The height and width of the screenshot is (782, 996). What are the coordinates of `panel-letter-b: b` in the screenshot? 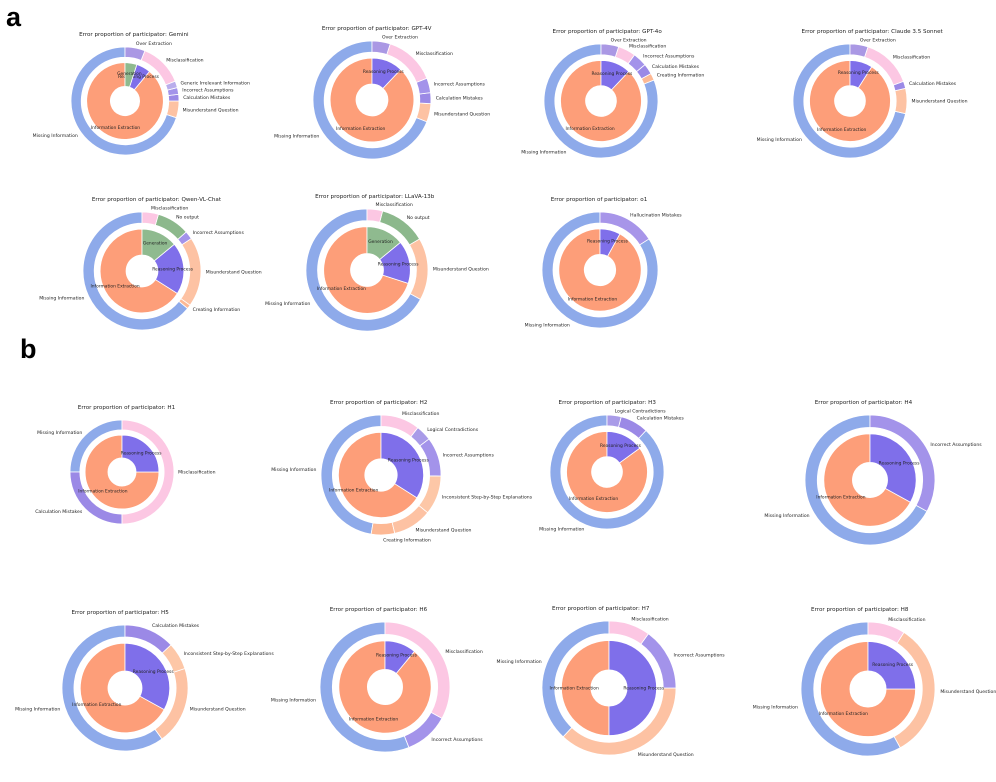 It's located at (28, 349).